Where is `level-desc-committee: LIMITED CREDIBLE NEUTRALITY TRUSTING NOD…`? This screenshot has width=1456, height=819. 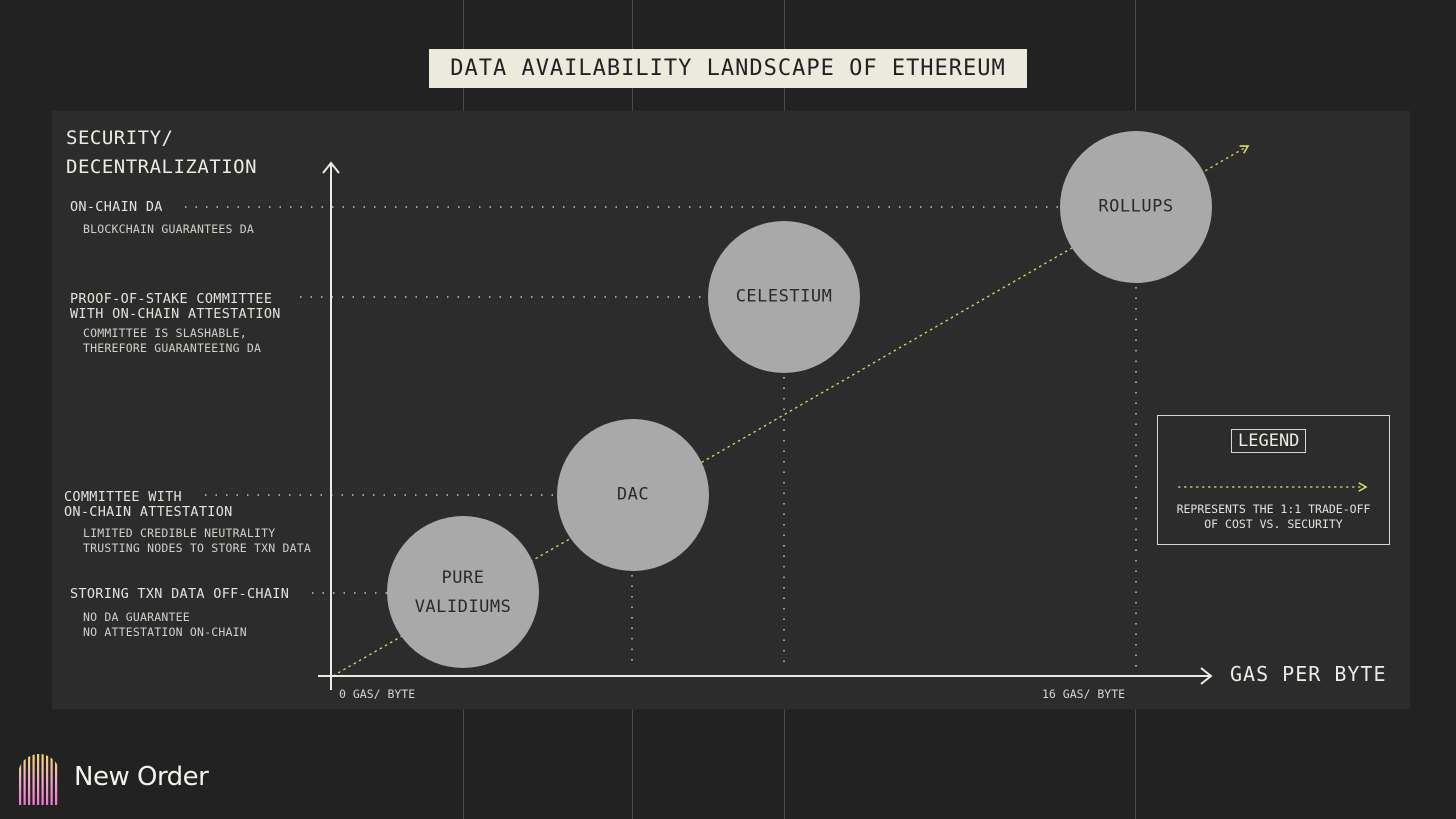
level-desc-committee: LIMITED CREDIBLE NEUTRALITY TRUSTING NOD… is located at coordinates (197, 540).